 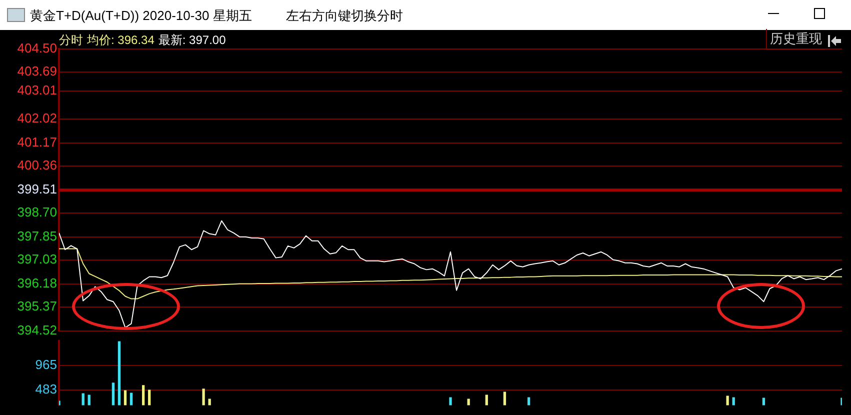 What do you see at coordinates (344, 16) in the screenshot?
I see `chart-subtitle: 左右方向键切换分时` at bounding box center [344, 16].